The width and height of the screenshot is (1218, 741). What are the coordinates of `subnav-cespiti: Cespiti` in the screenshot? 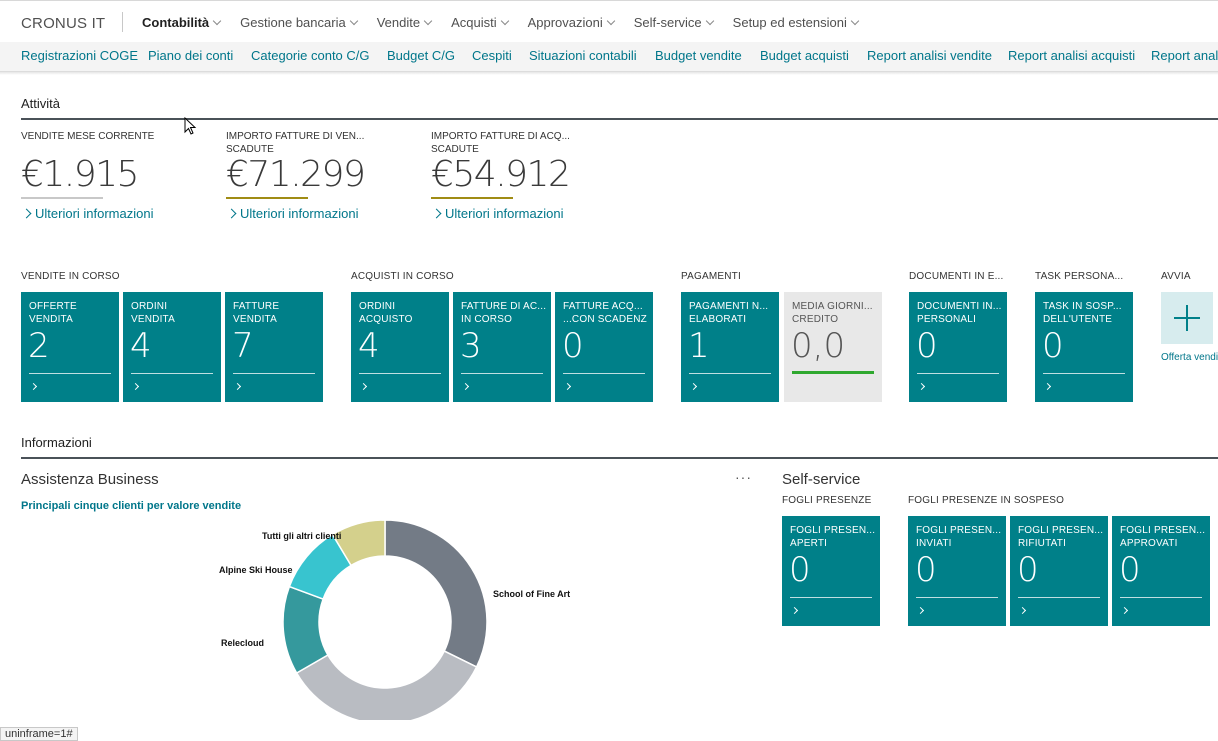 It's located at (492, 55).